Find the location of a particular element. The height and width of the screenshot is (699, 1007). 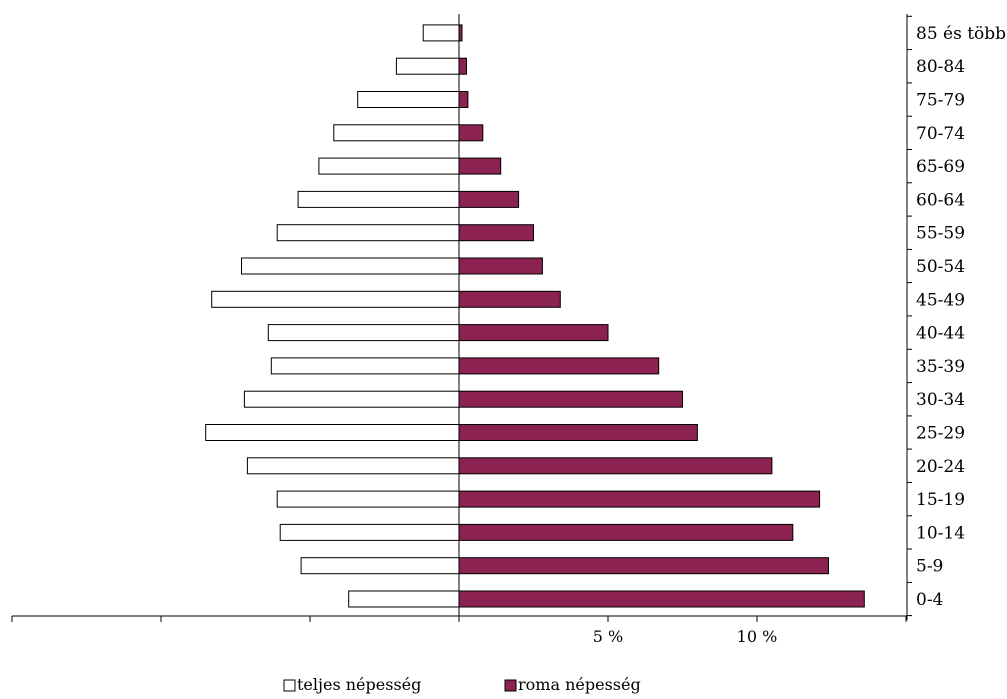

age-label-2: 10-14 is located at coordinates (940, 533).